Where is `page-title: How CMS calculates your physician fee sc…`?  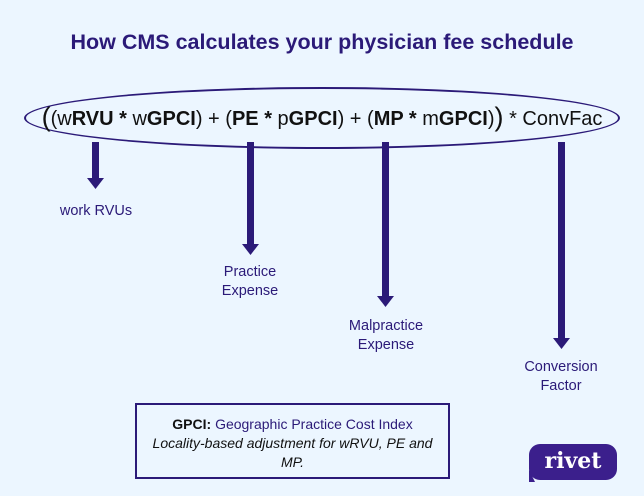
page-title: How CMS calculates your physician fee sc… is located at coordinates (322, 42).